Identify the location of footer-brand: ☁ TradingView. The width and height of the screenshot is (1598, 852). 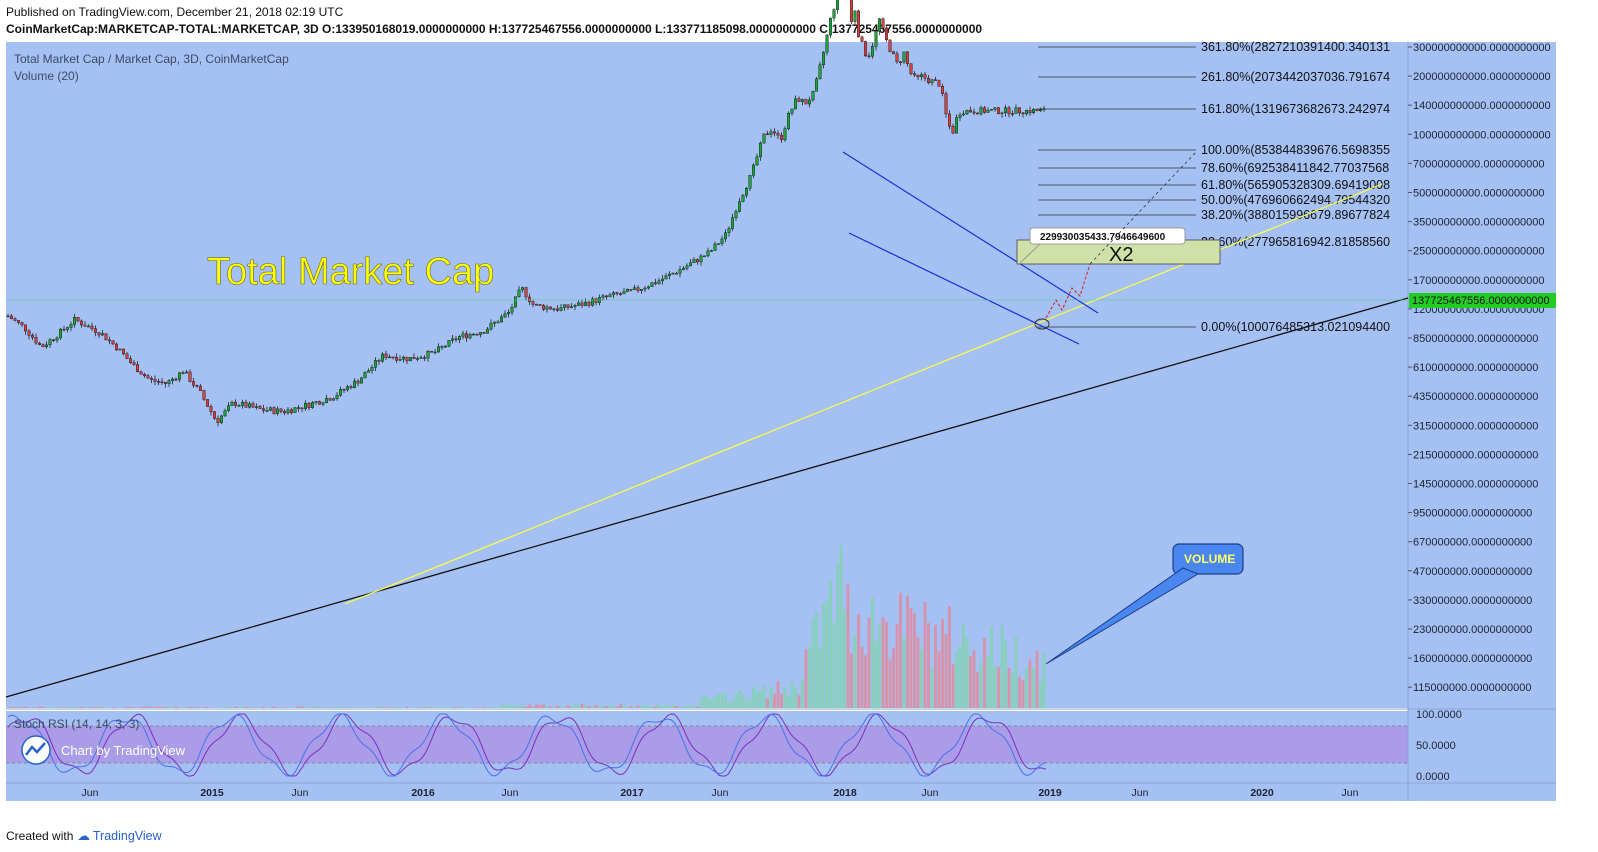
(119, 836).